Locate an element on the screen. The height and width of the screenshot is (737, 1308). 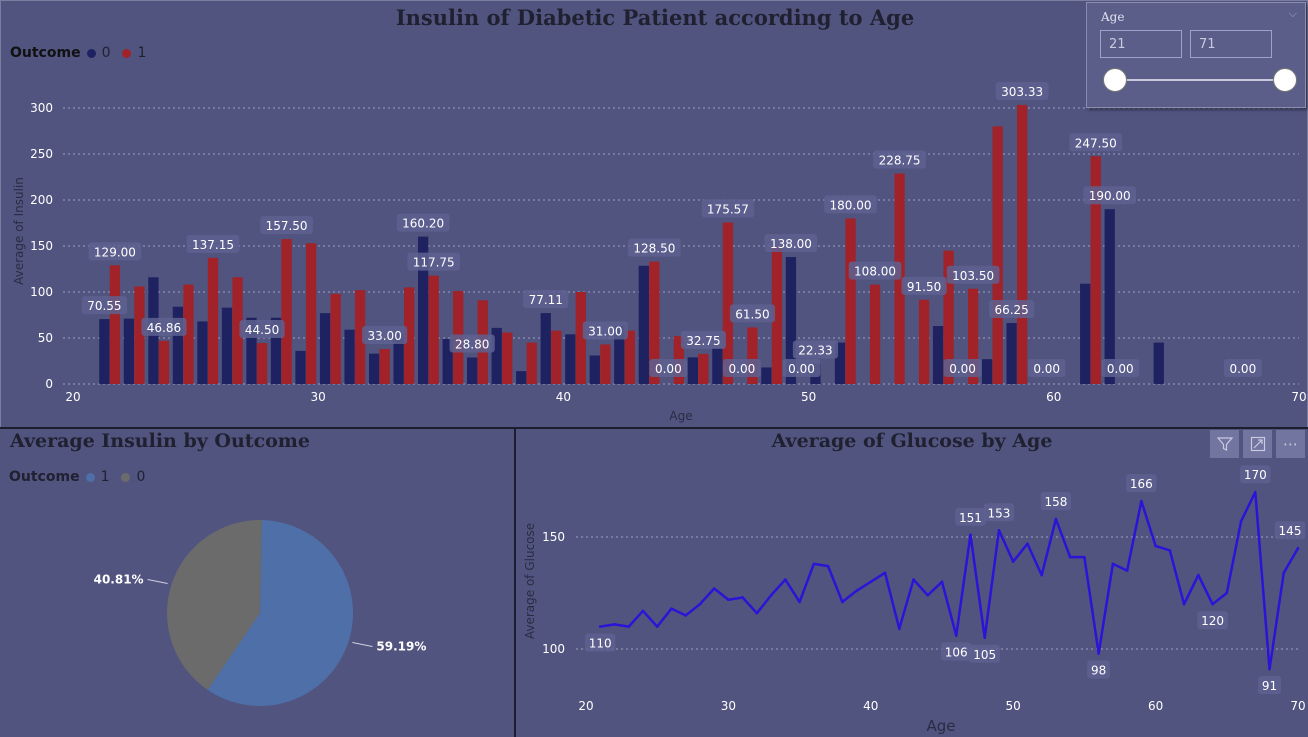
bar-data-label: 108.00 is located at coordinates (875, 272).